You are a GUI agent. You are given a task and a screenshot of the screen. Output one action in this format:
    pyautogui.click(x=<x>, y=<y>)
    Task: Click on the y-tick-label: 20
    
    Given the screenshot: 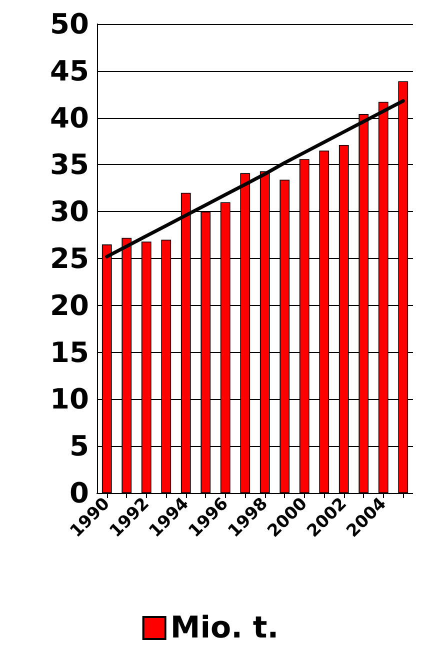 What is the action you would take?
    pyautogui.click(x=69, y=305)
    